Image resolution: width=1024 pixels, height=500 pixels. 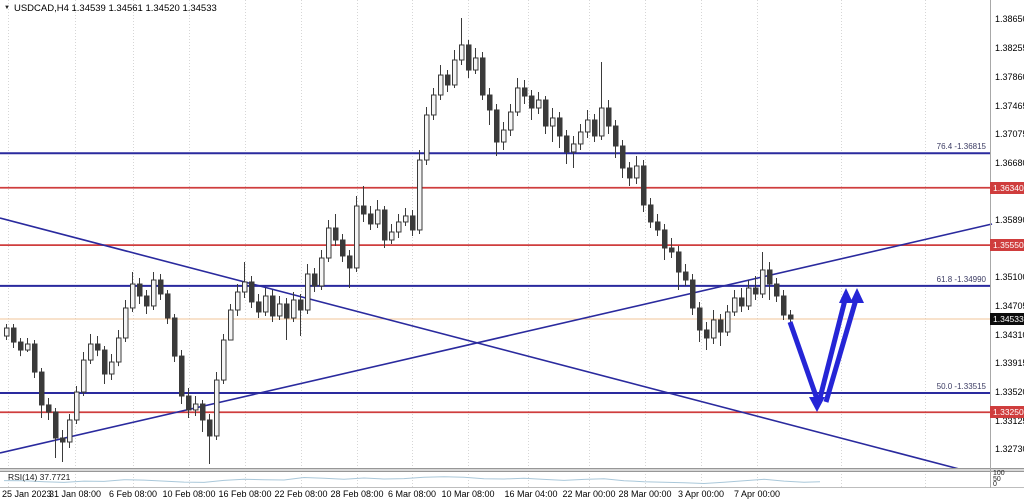 What do you see at coordinates (41, 8) in the screenshot?
I see `chart-symbol-period: USDCAD,H4` at bounding box center [41, 8].